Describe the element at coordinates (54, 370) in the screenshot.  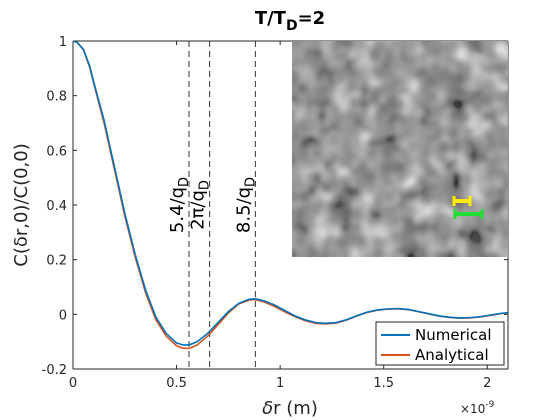
I see `y-tick-label: -0.2` at that location.